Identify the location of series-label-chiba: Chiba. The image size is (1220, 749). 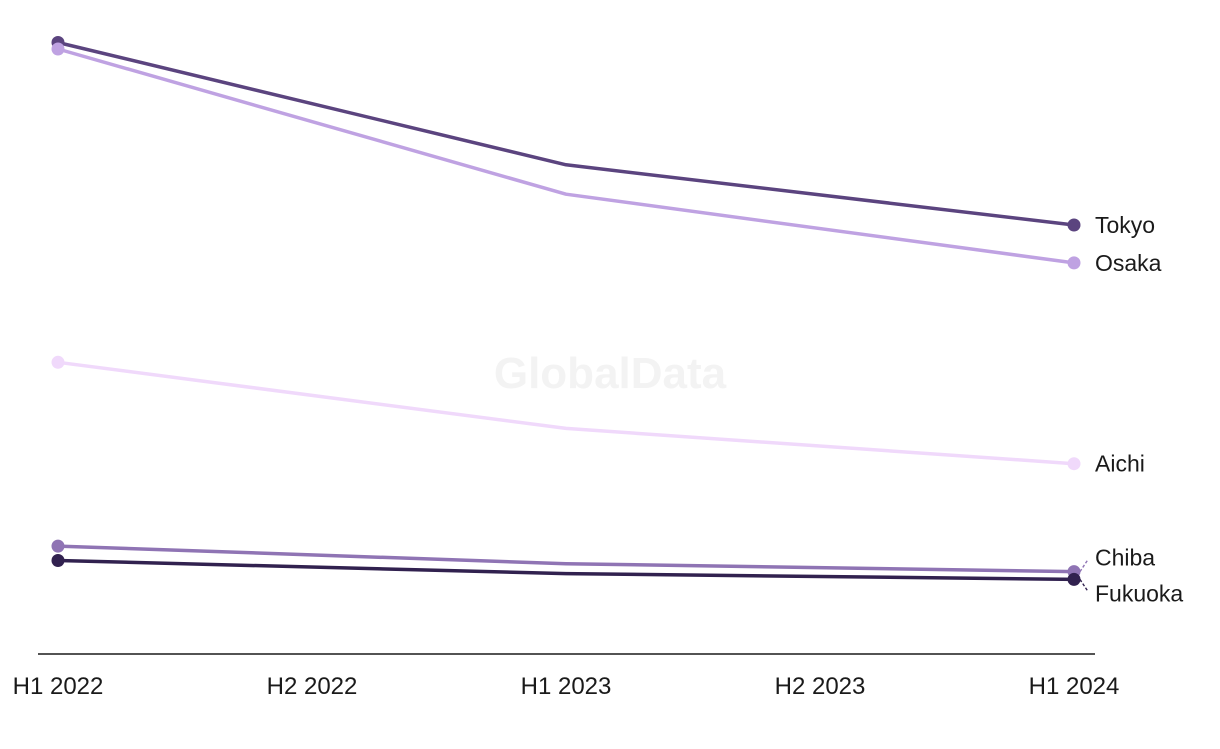
(1125, 558).